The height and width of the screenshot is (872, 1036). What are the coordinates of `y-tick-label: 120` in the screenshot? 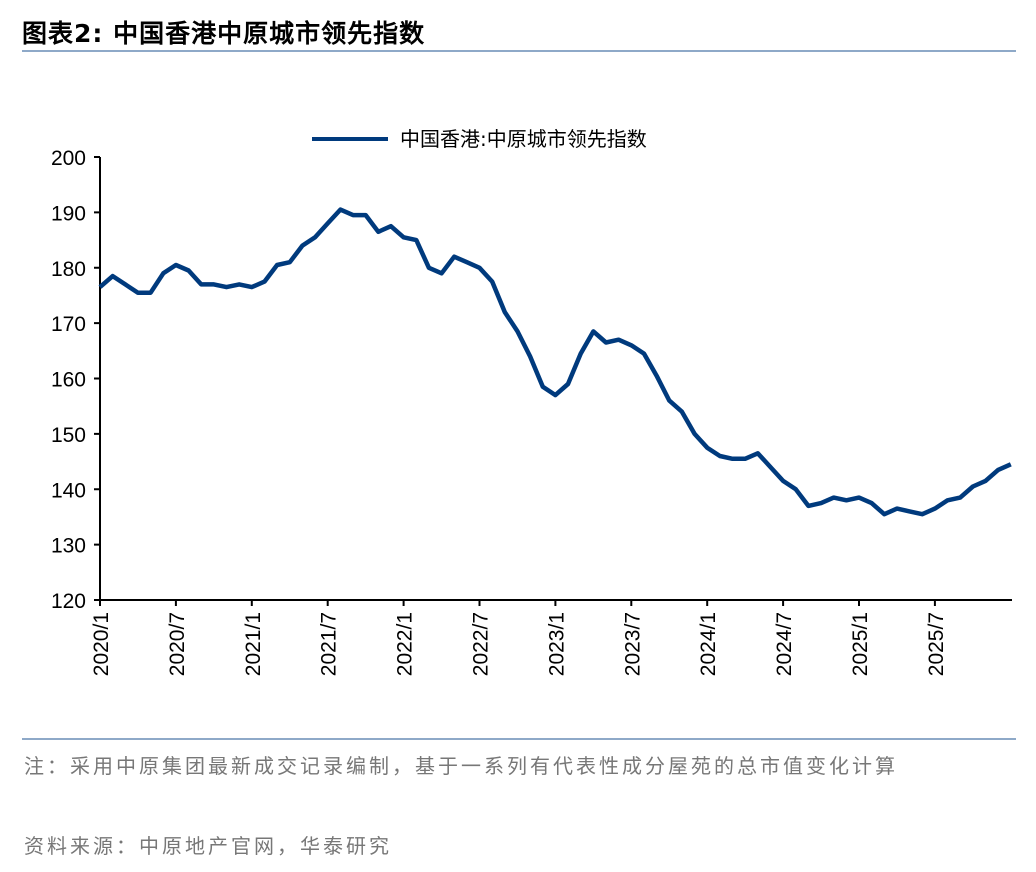 It's located at (68, 601).